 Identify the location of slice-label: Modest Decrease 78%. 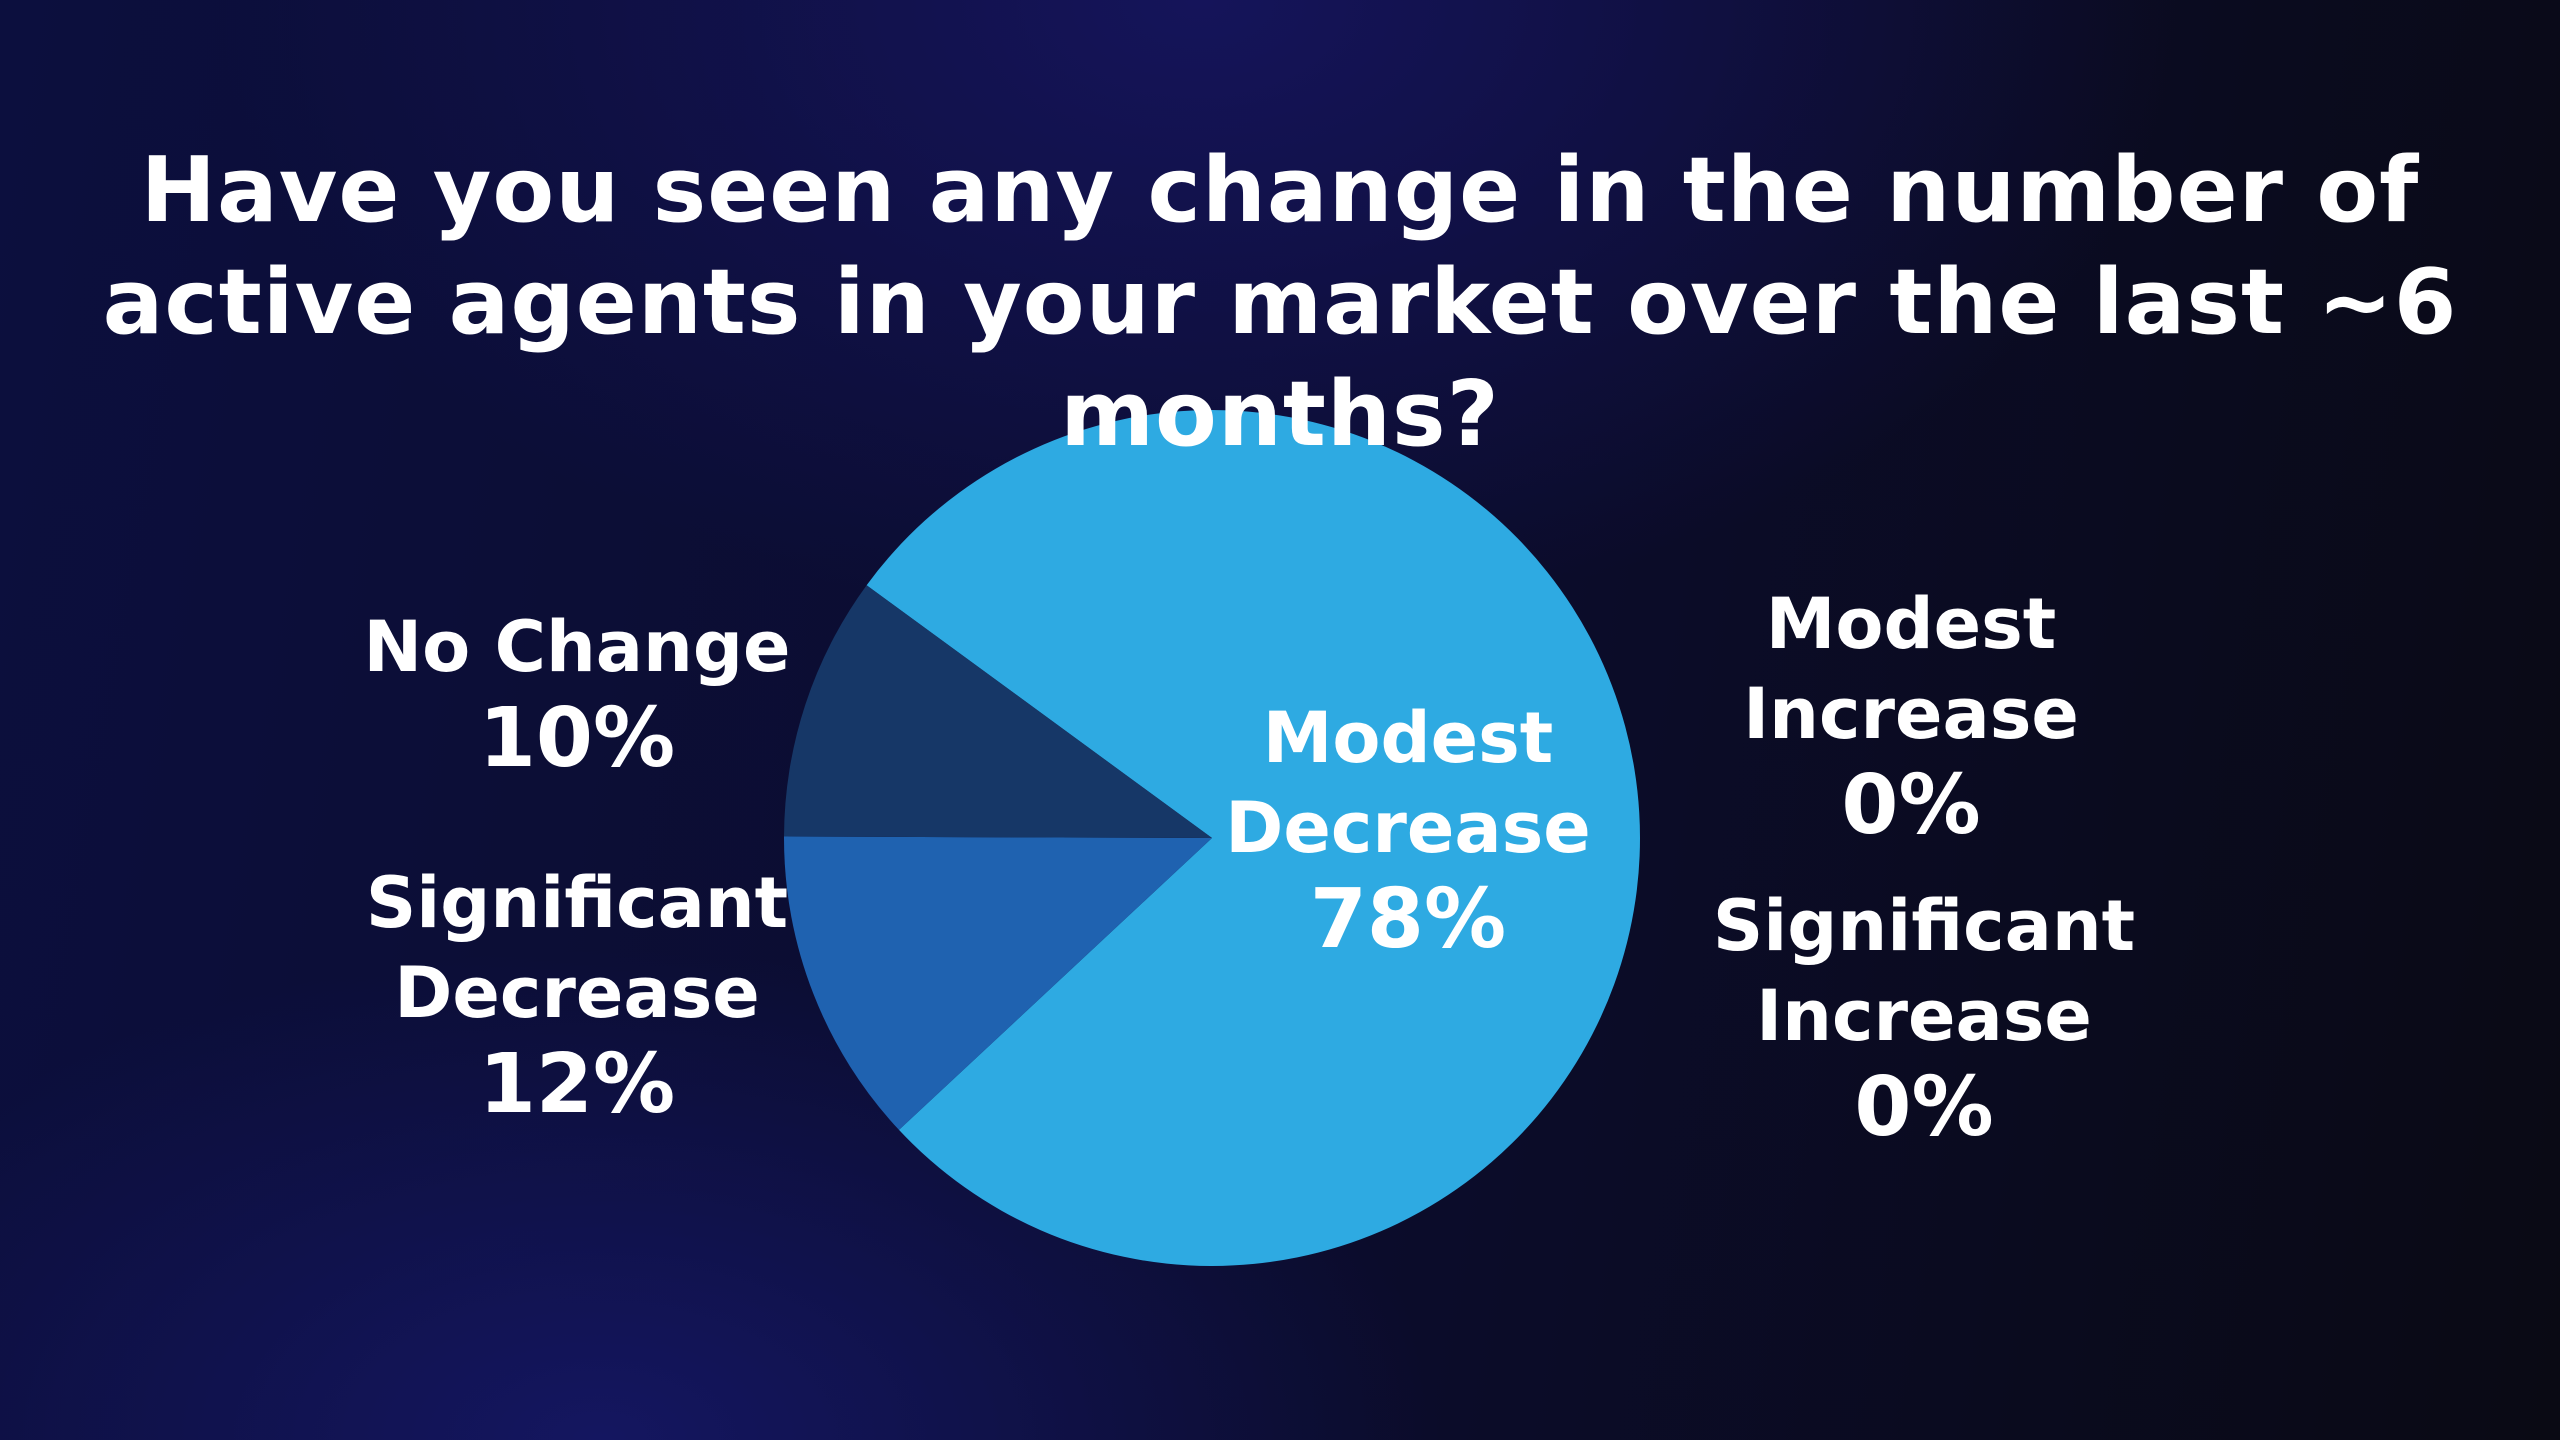
(1408, 830).